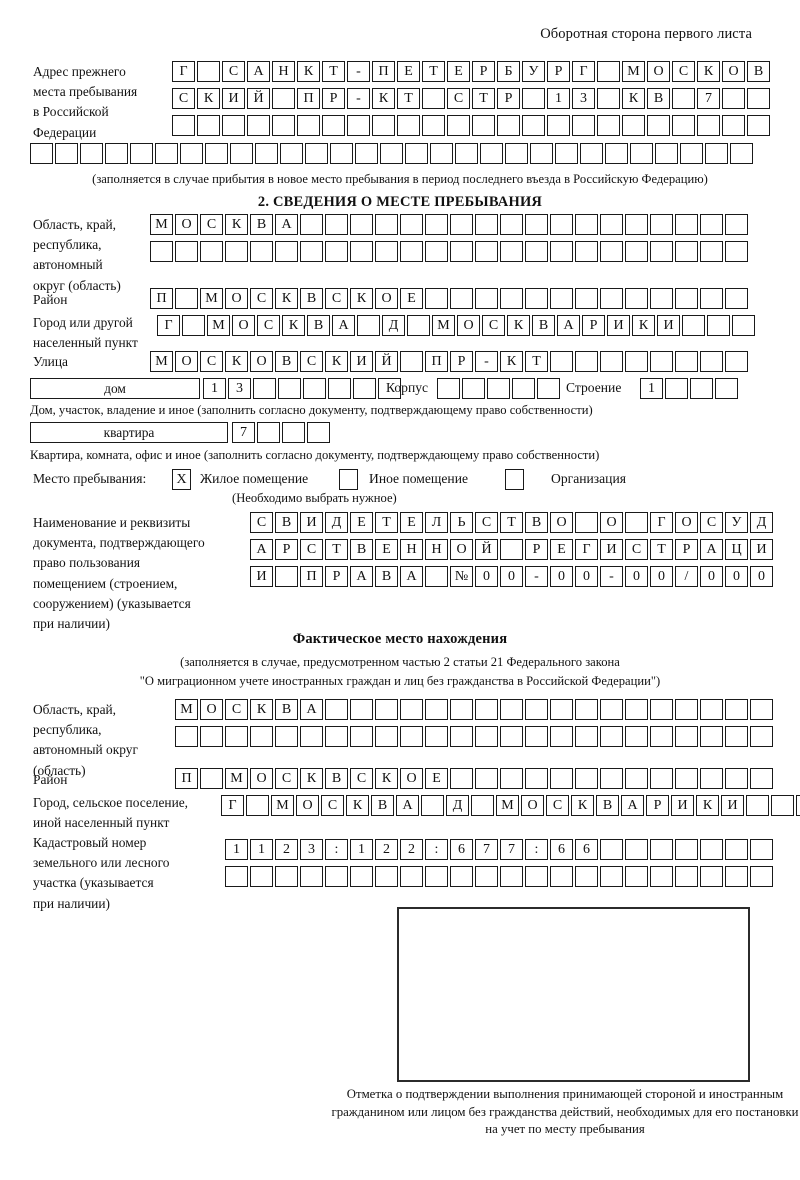 This screenshot has height=1180, width=800. I want to click on char-cell: Л, so click(436, 522).